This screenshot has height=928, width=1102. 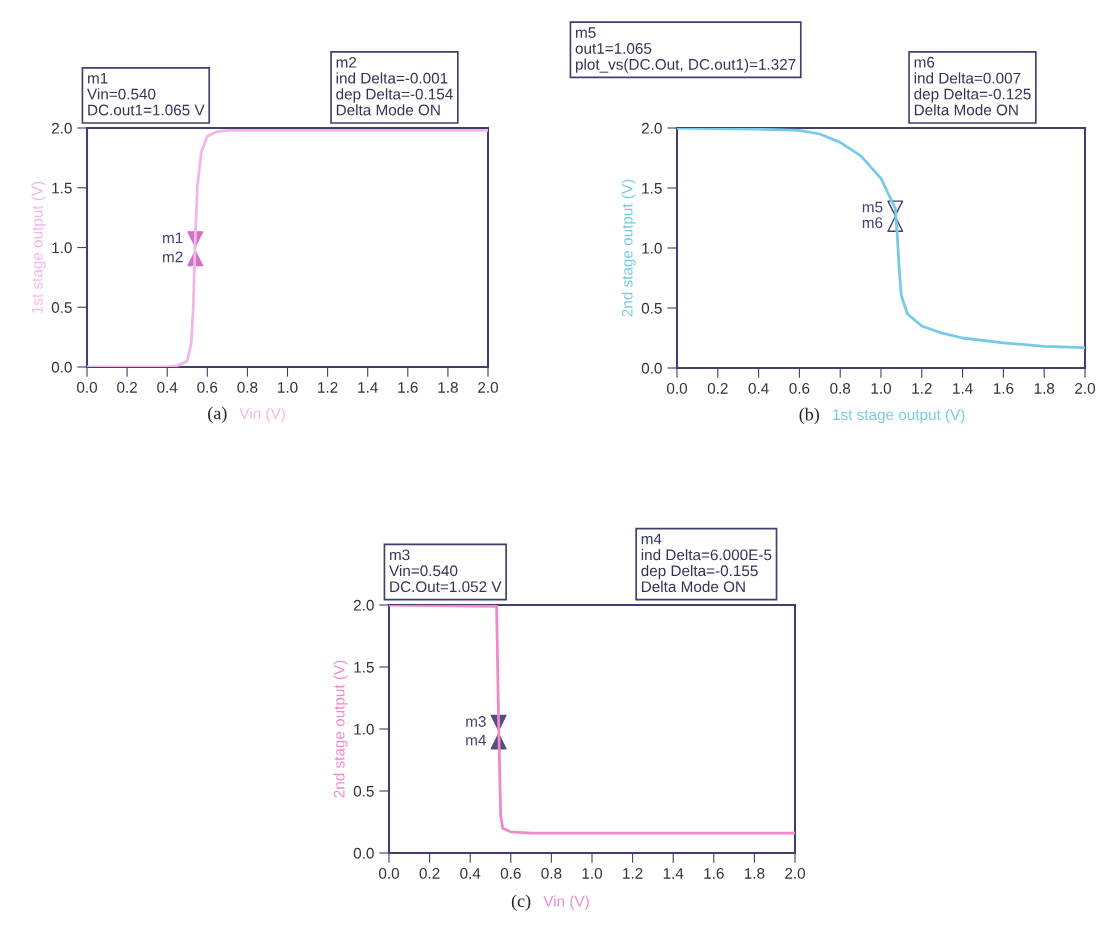 What do you see at coordinates (972, 86) in the screenshot?
I see `text: m6 ind Delta=0.007 dep Delta=-0.125 Delta Mode ON` at bounding box center [972, 86].